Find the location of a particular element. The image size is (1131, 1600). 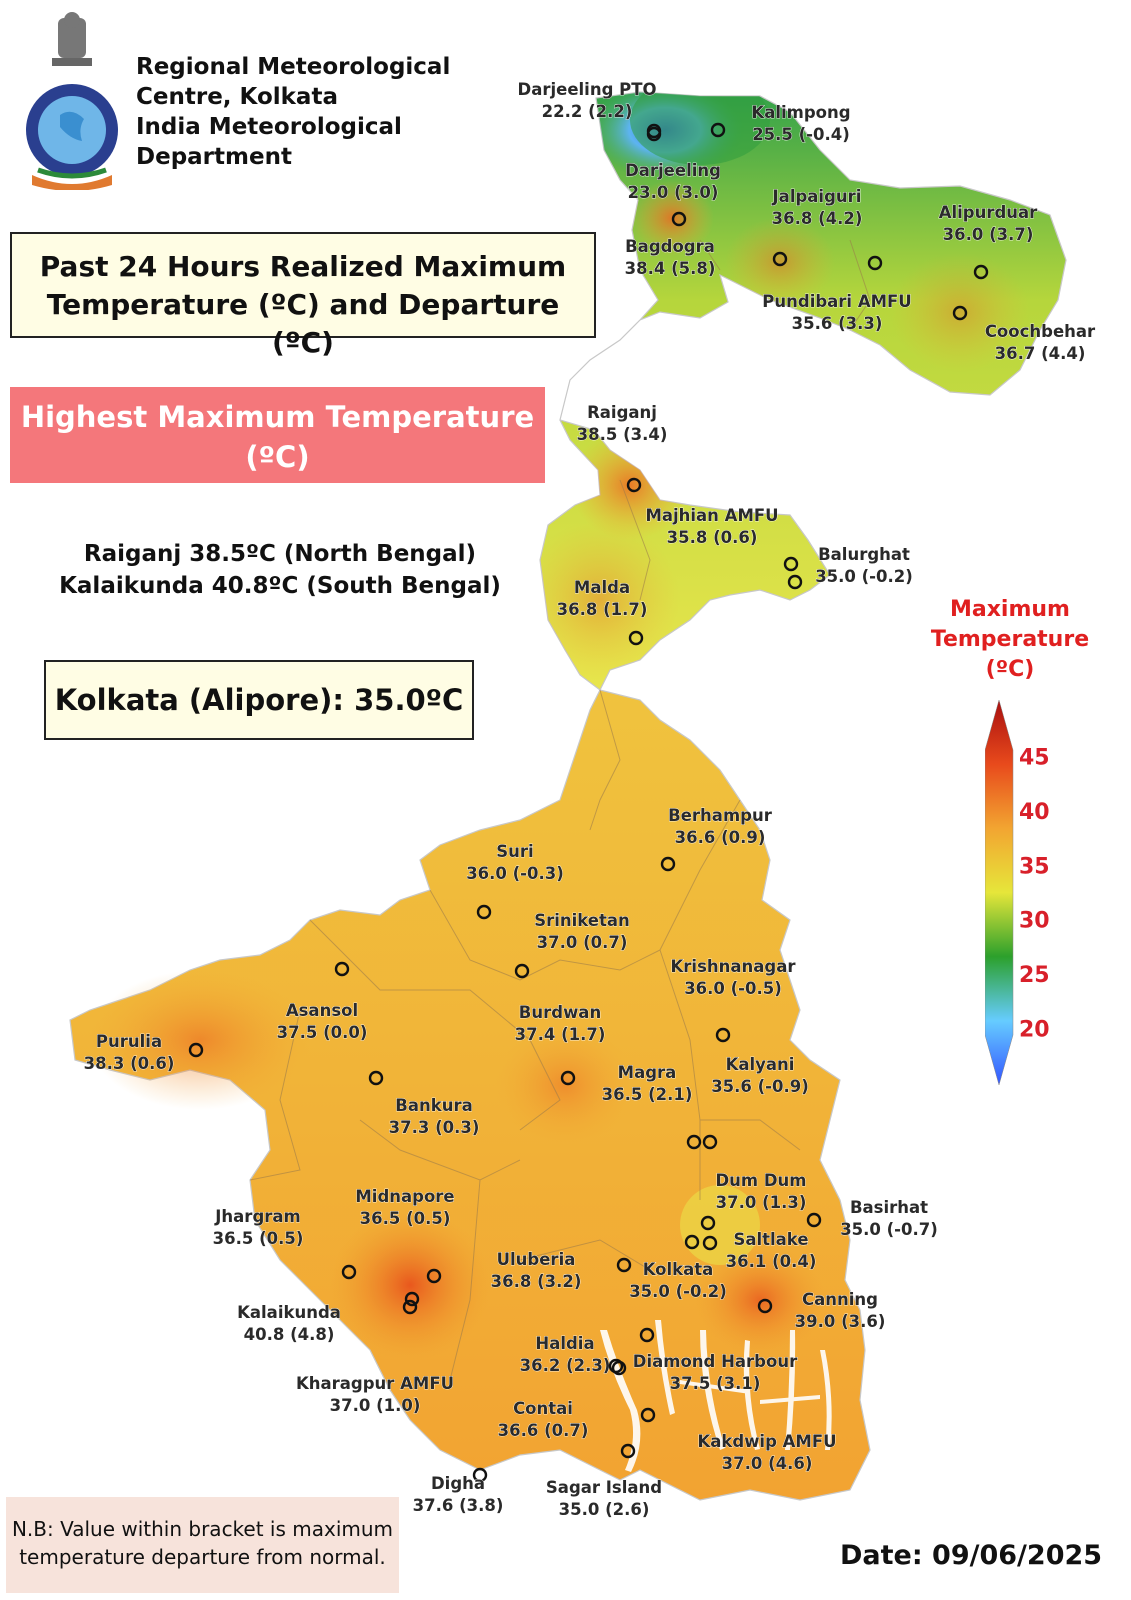

station-value: 37.6 (3.8) is located at coordinates (458, 1505).